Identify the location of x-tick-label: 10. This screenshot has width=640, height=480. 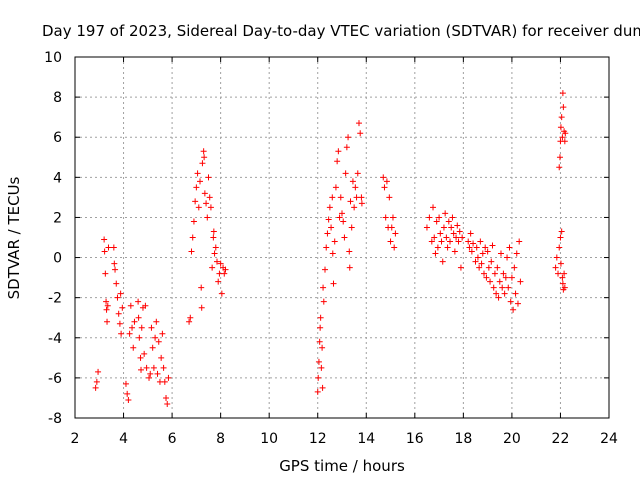
(269, 439).